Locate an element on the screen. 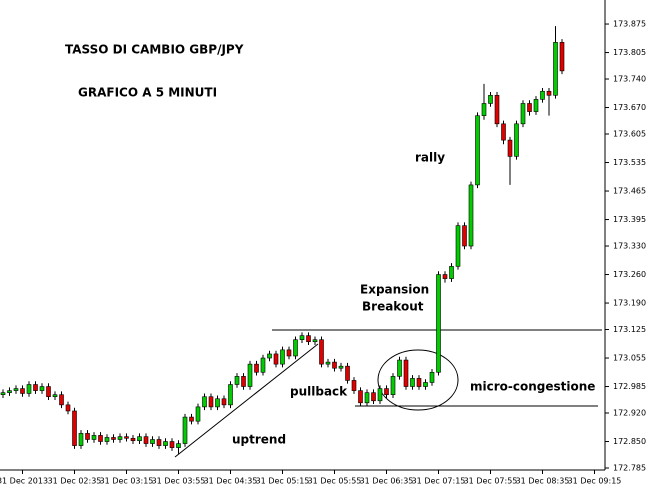  x-tick-label: 31 Dec 08:35 is located at coordinates (543, 481).